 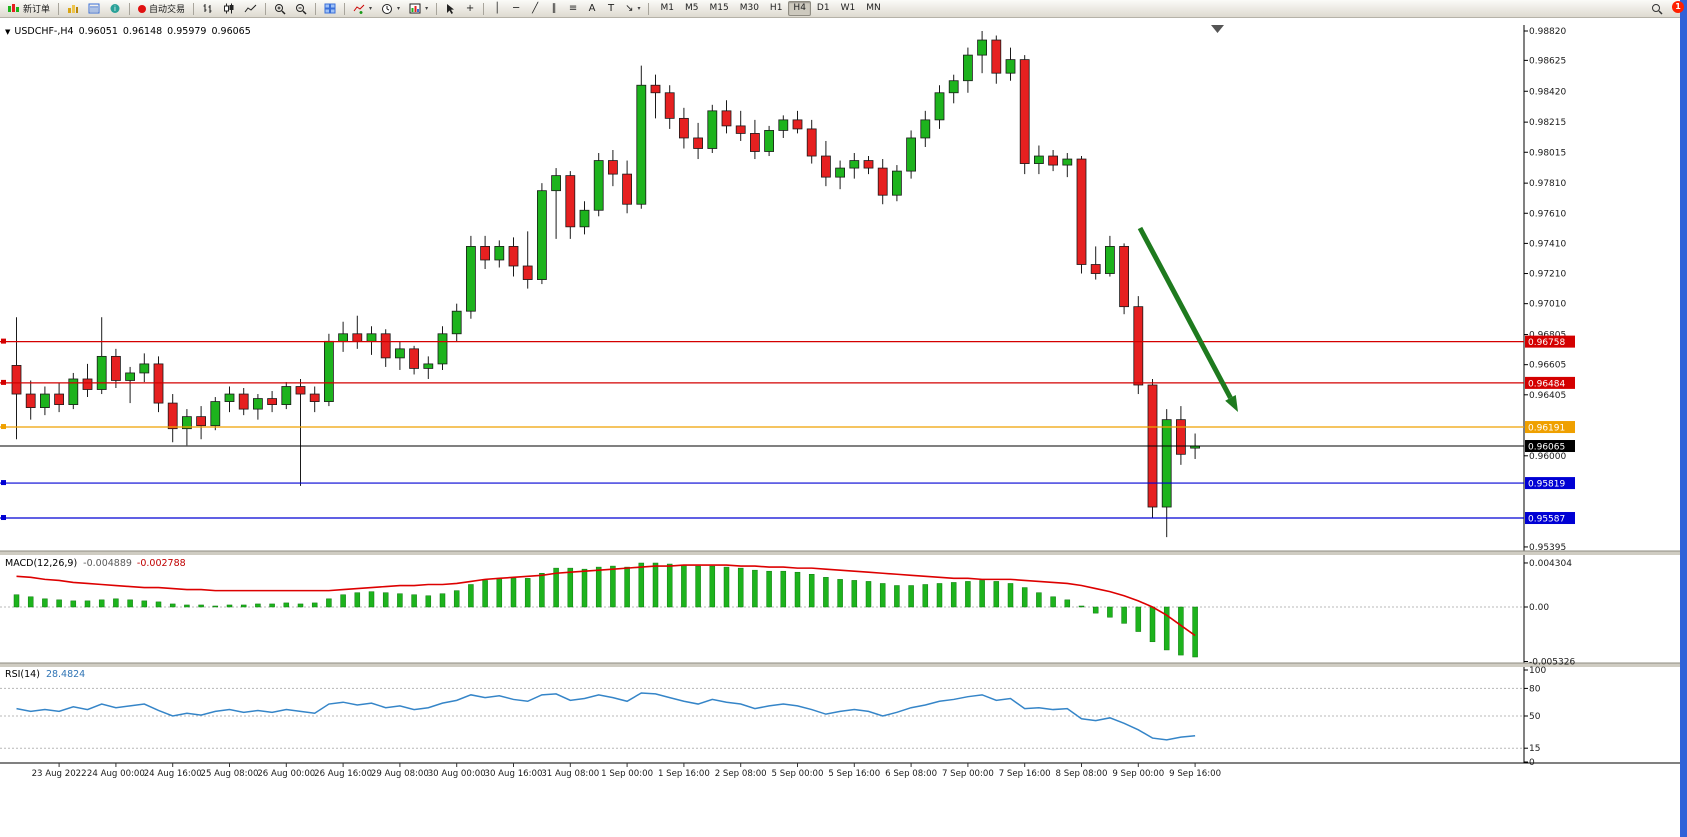 I want to click on line-chart-button, so click(x=250, y=9).